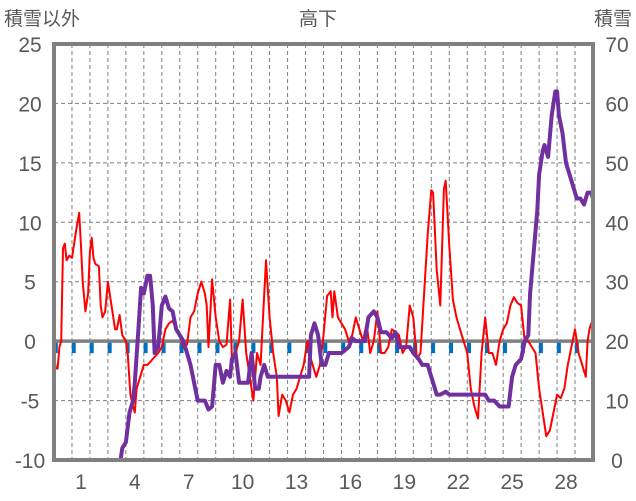 This screenshot has height=501, width=636. I want to click on x-axis-ticks: 1 4 7 10 13 16 19 22 25 28, so click(326, 482).